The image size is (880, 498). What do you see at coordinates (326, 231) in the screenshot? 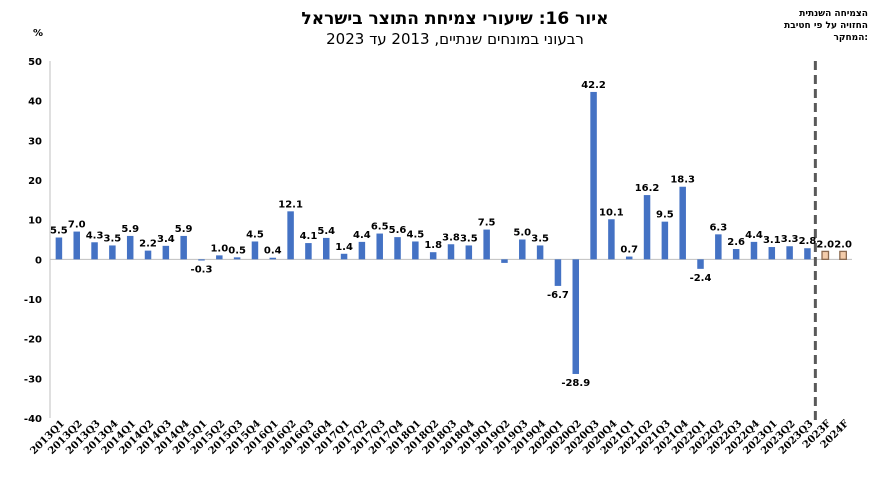
I see `data-label: 5.4` at bounding box center [326, 231].